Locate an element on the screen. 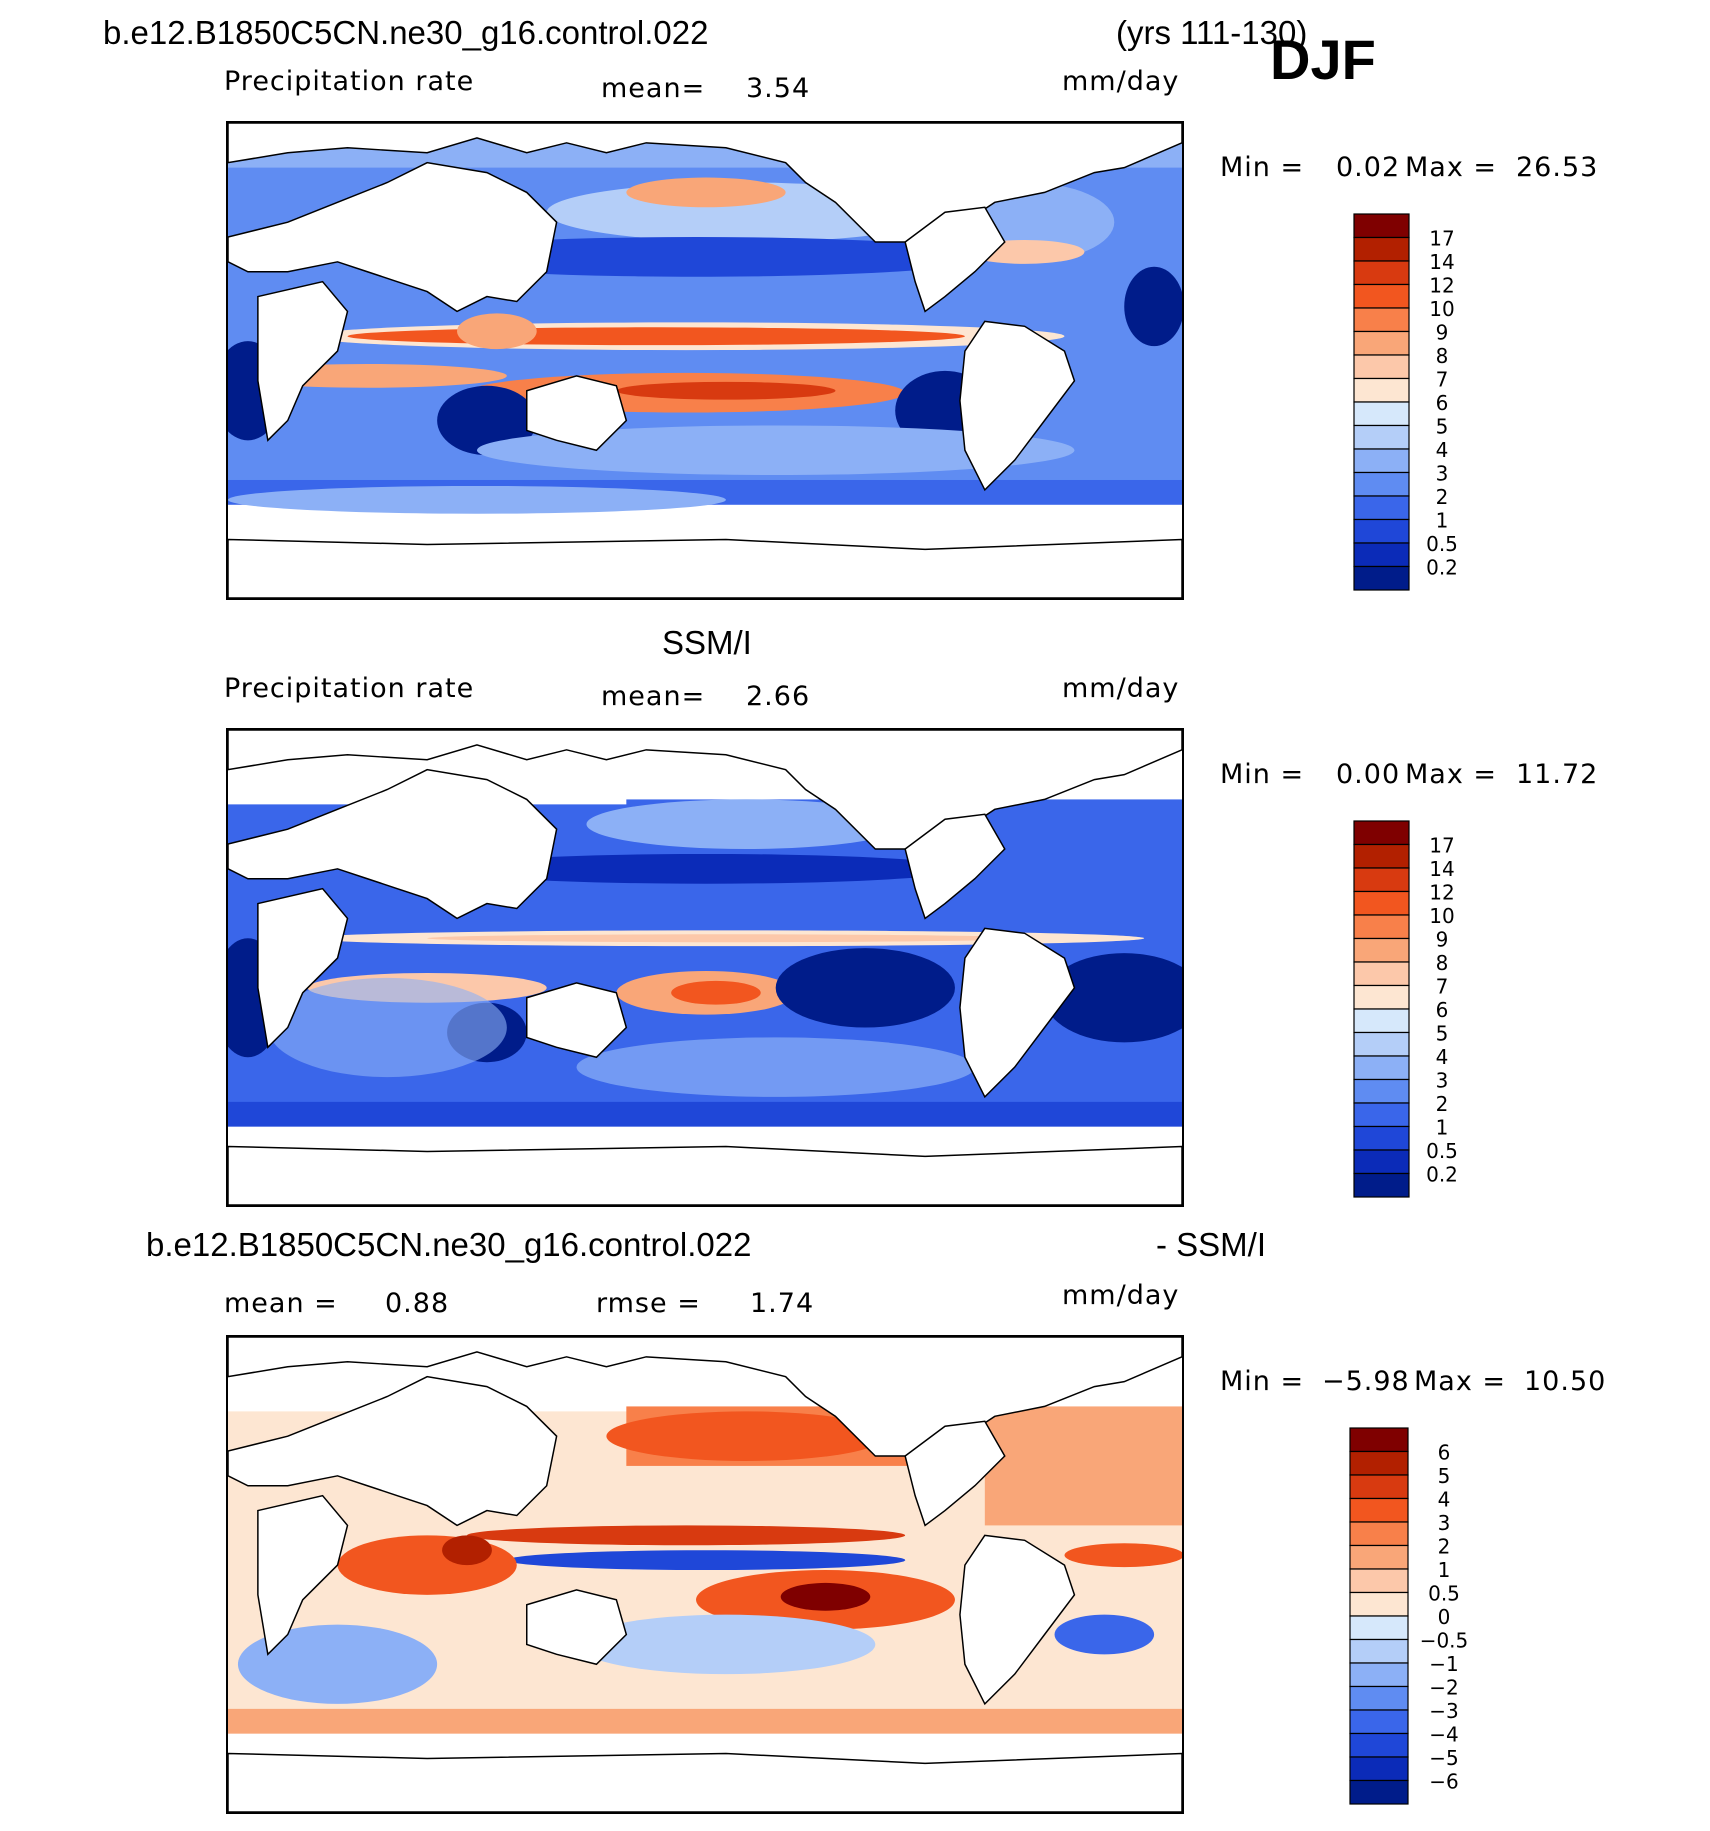 The width and height of the screenshot is (1710, 1831). colorbar-tick-label: 17 is located at coordinates (1441, 239).